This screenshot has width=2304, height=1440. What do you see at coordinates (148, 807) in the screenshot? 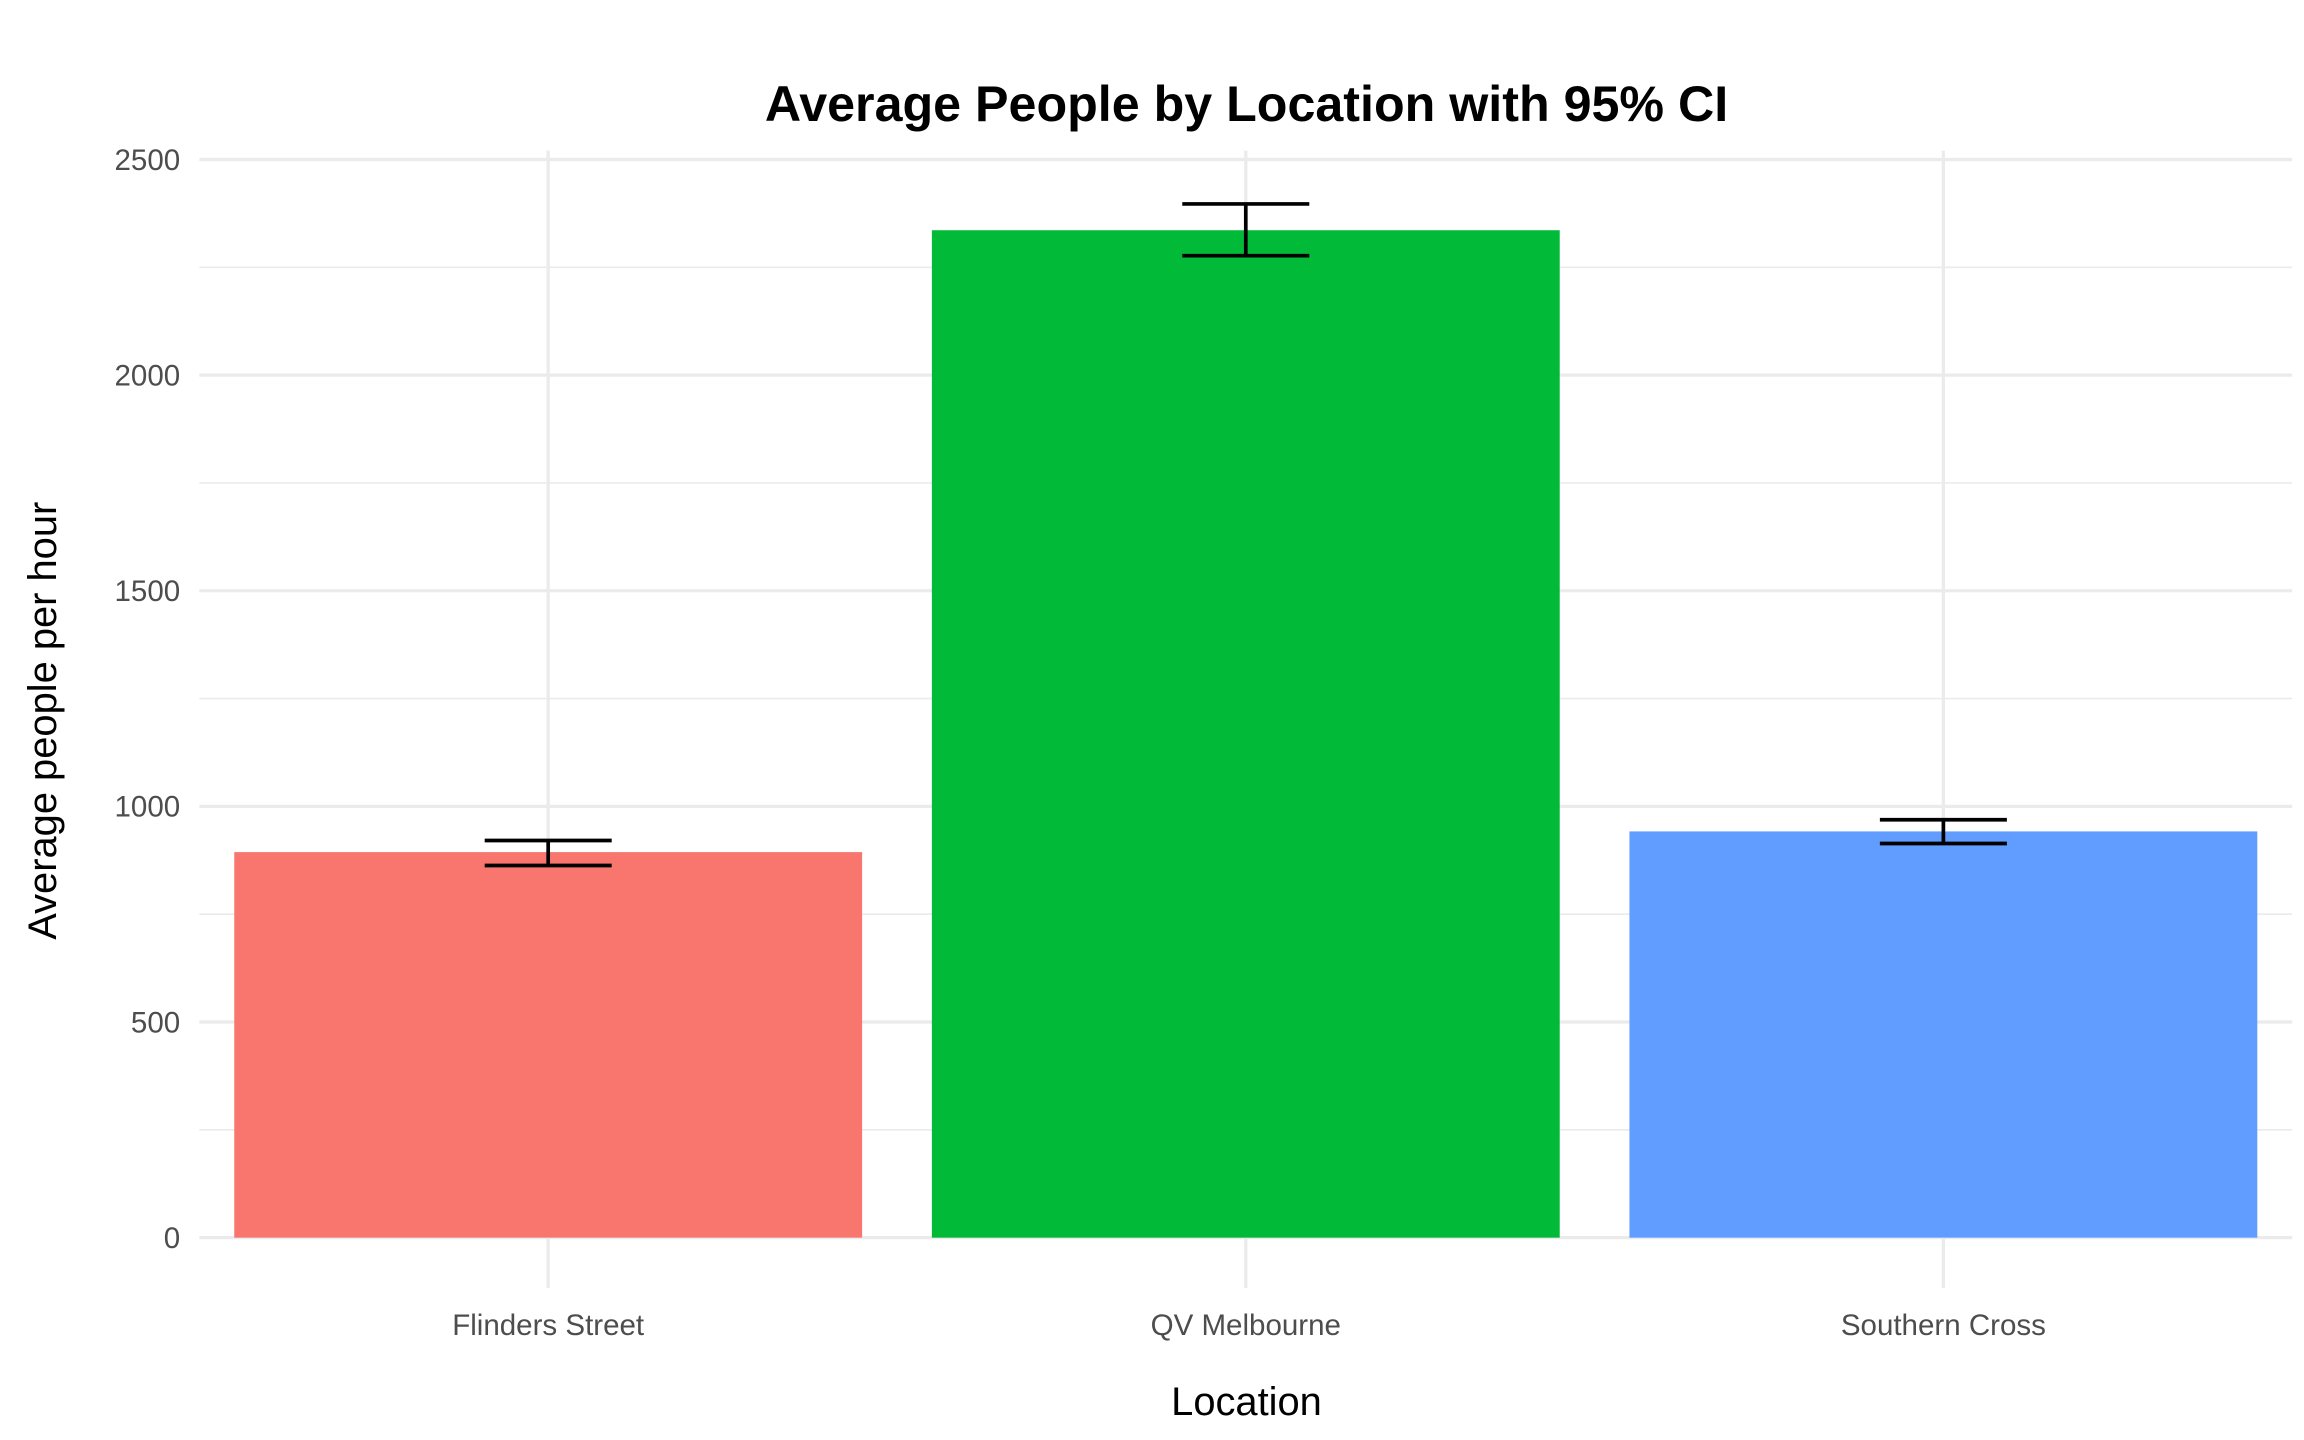
I see `y-tick-label: 1000` at bounding box center [148, 807].